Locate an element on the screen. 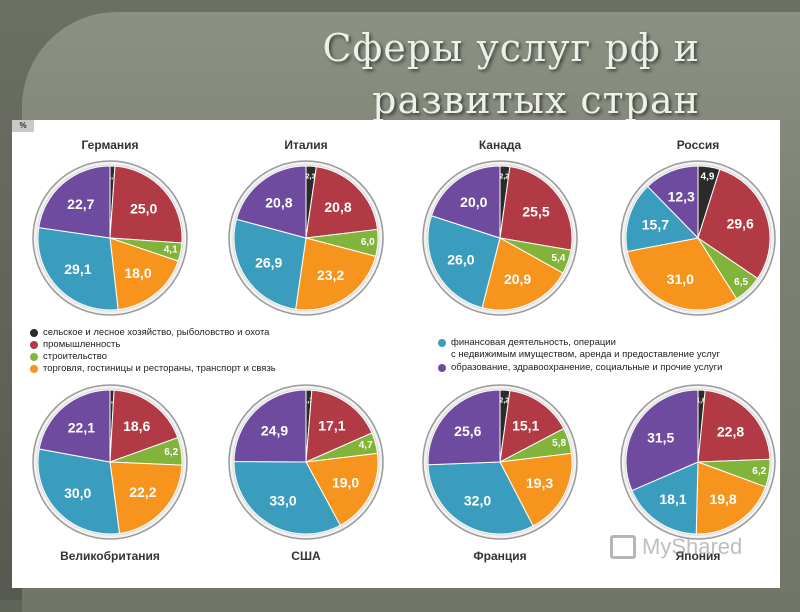 The image size is (800, 612). pie-value-label: 25,0 is located at coordinates (143, 209).